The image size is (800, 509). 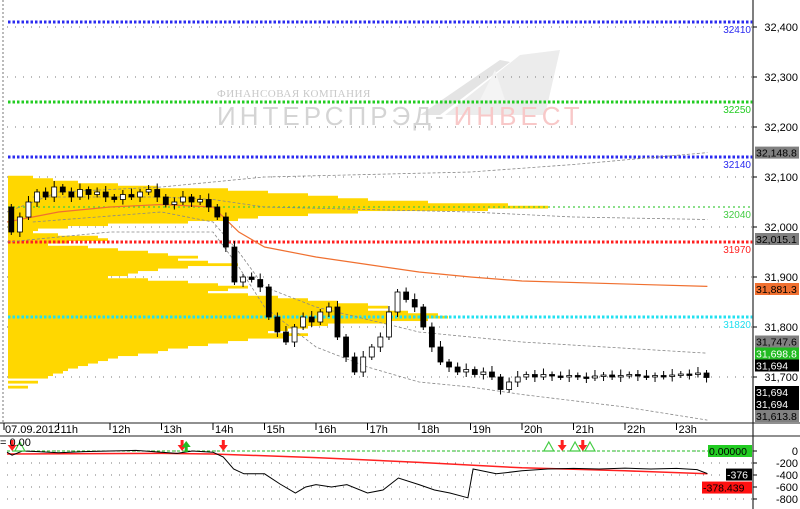 I want to click on price-box: 32,015.1, so click(x=777, y=239).